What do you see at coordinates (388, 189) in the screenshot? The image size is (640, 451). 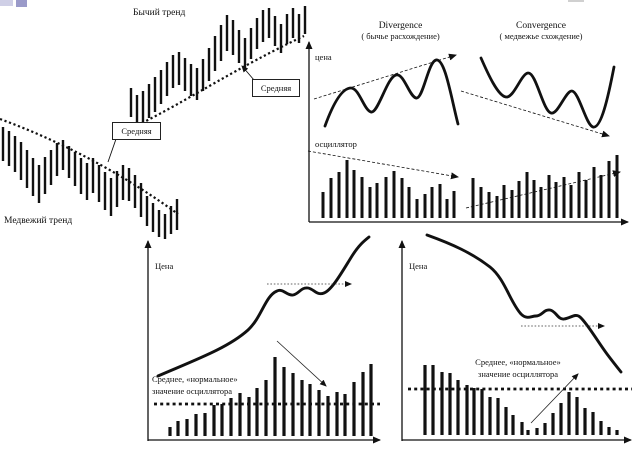 I see `oscillator-left-bars` at bounding box center [388, 189].